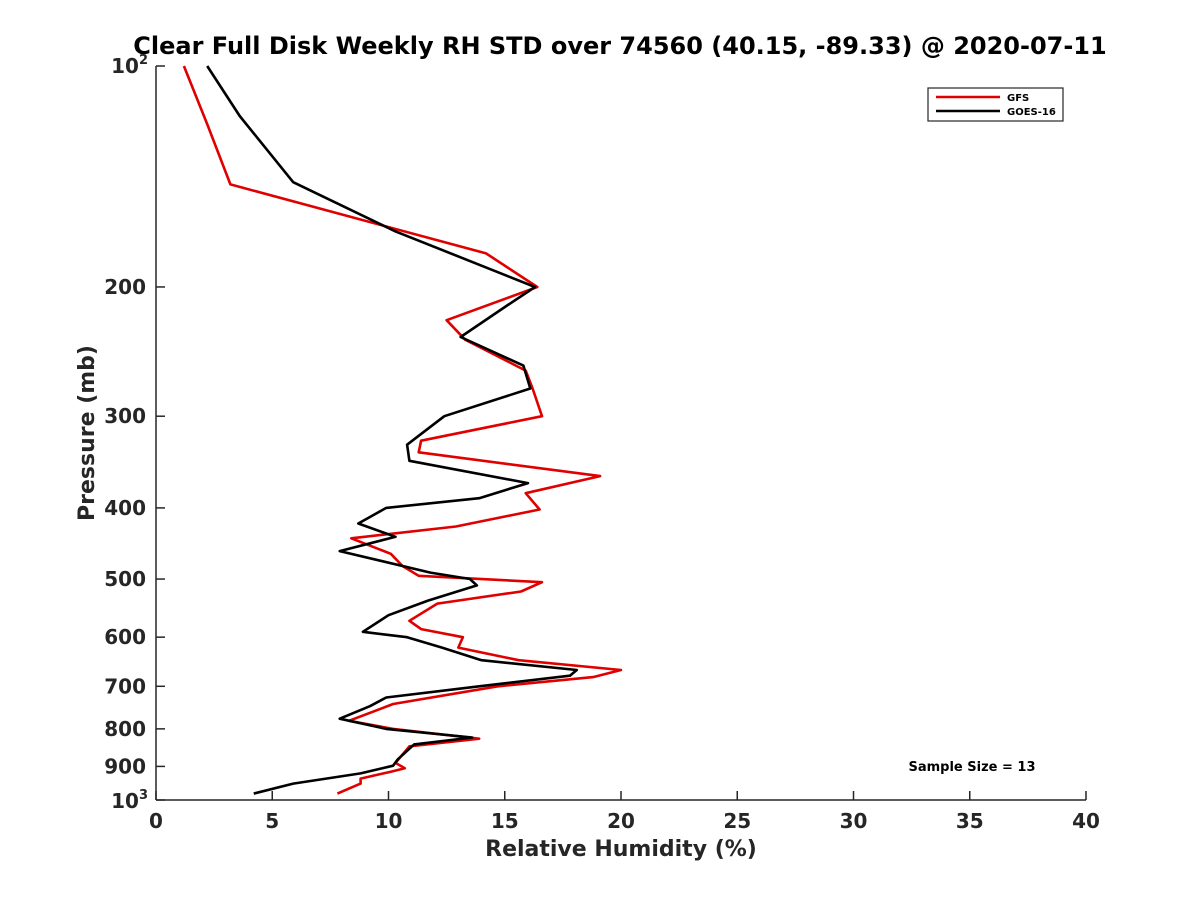 Image resolution: width=1200 pixels, height=900 pixels. What do you see at coordinates (125, 686) in the screenshot?
I see `y-tick-label: 700` at bounding box center [125, 686].